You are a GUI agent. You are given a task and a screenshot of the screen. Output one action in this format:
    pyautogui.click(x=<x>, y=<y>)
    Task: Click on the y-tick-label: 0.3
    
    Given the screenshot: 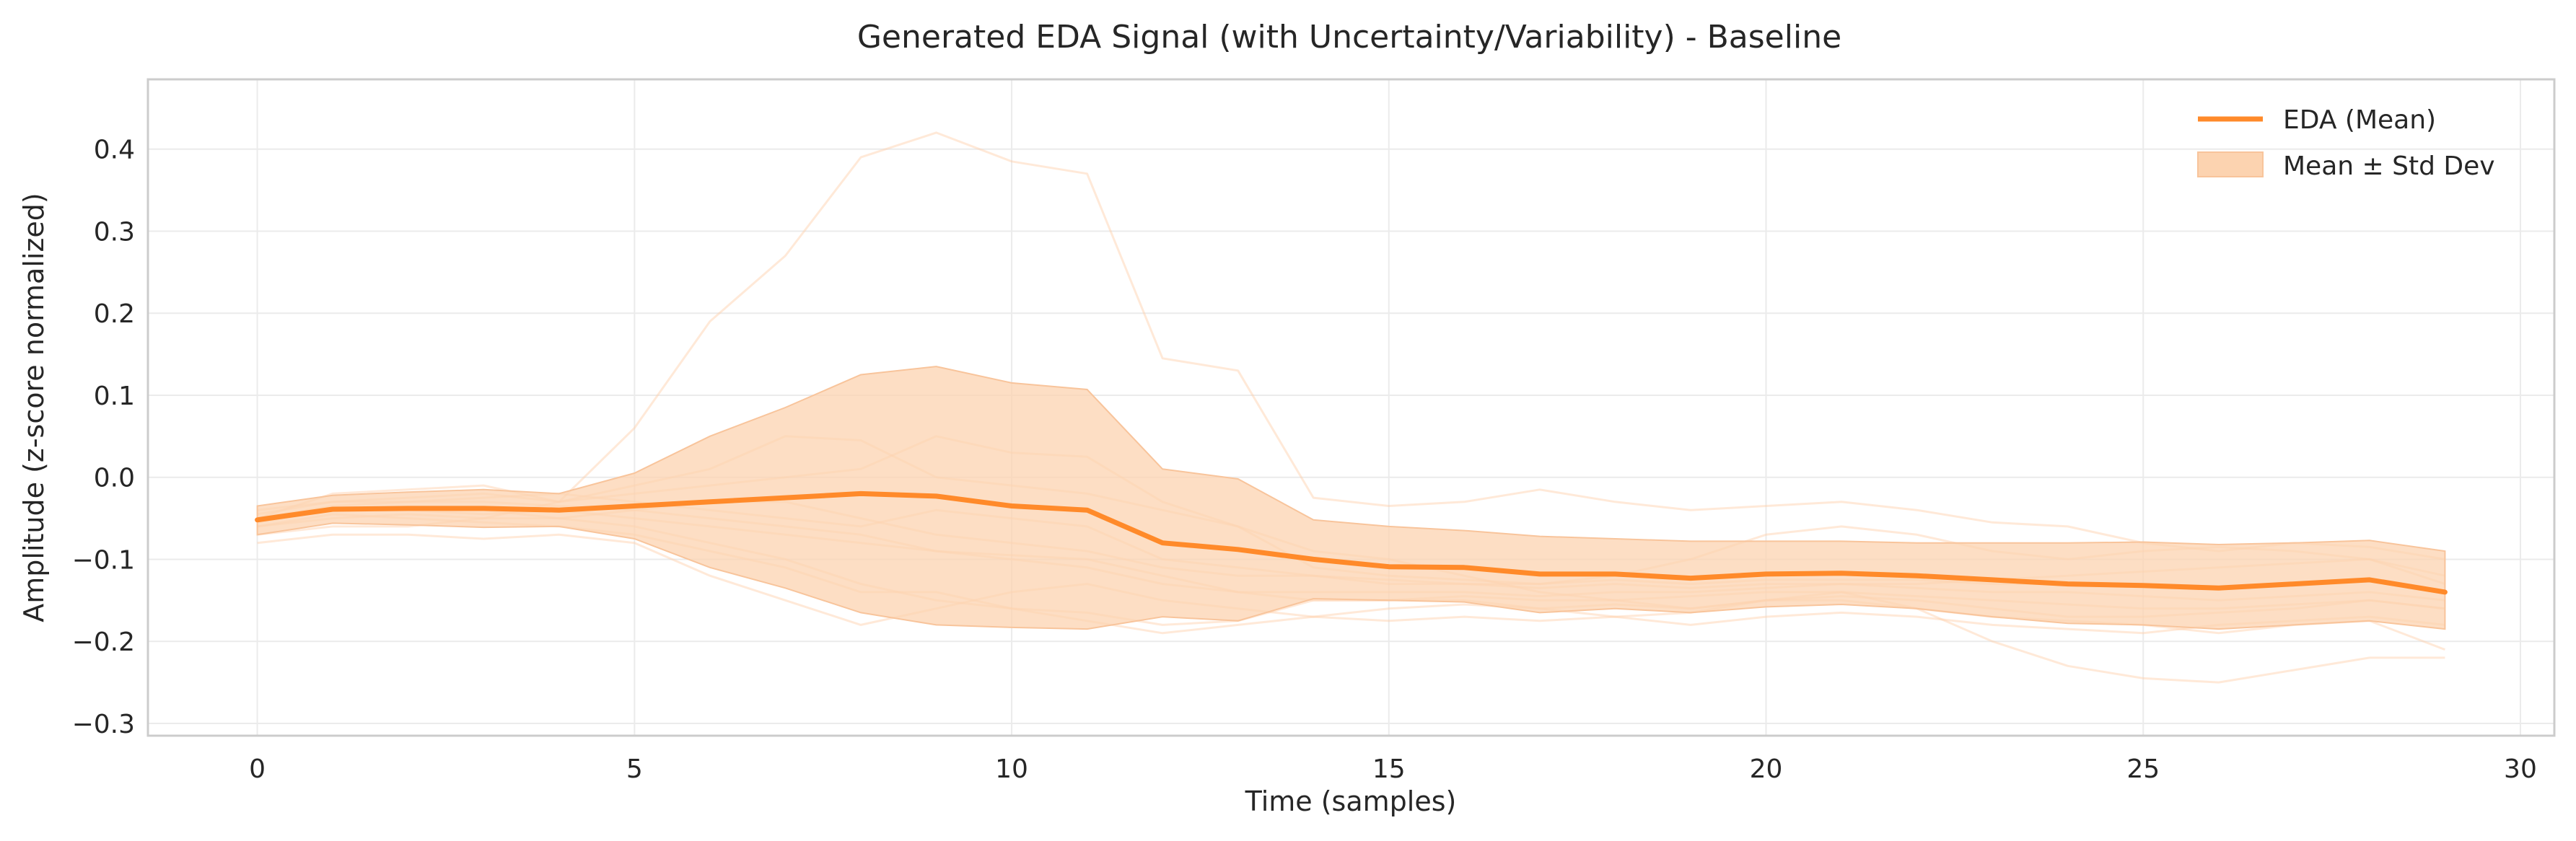 What is the action you would take?
    pyautogui.click(x=114, y=232)
    